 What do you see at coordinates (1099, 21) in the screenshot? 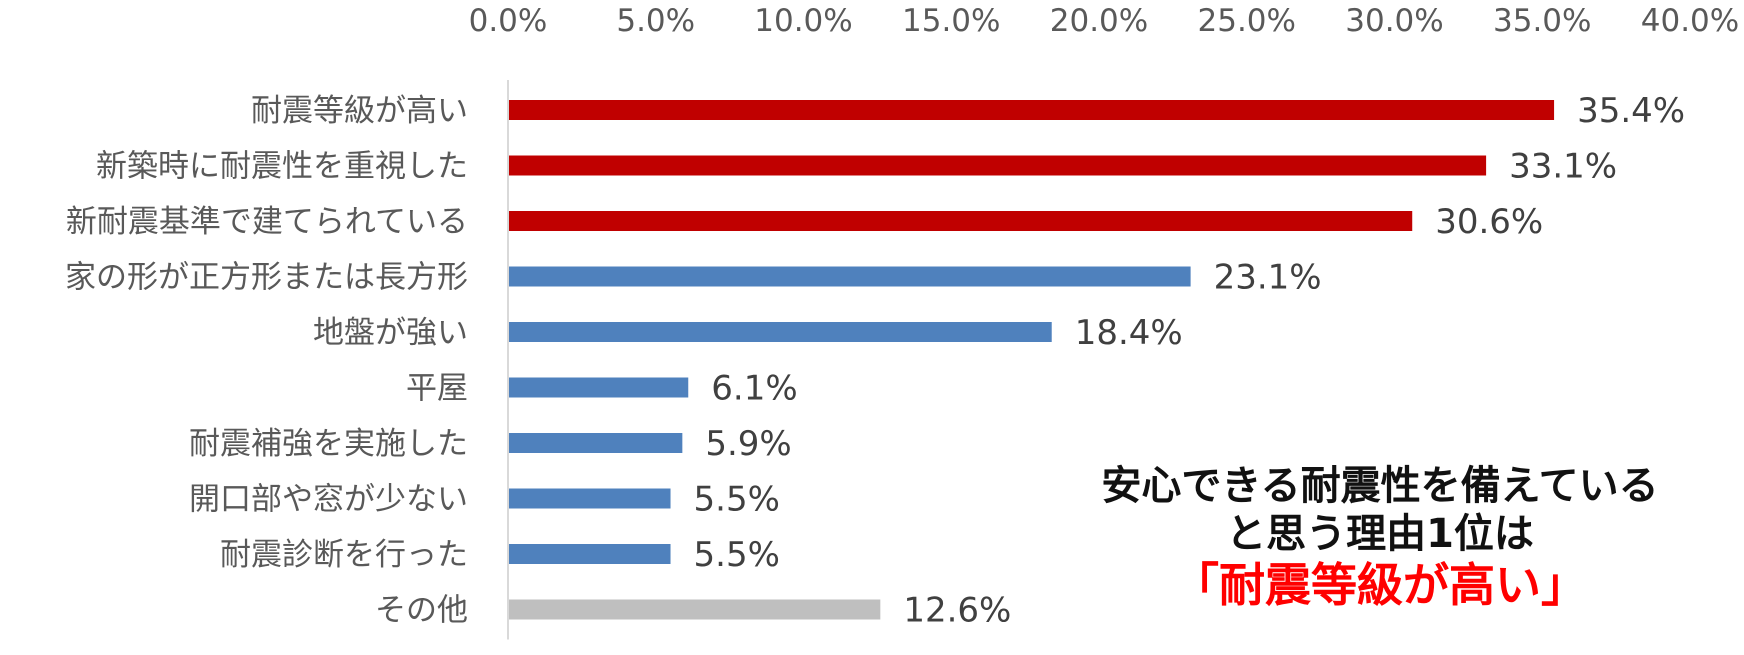
I see `x-tick-label: 20.0%` at bounding box center [1099, 21].